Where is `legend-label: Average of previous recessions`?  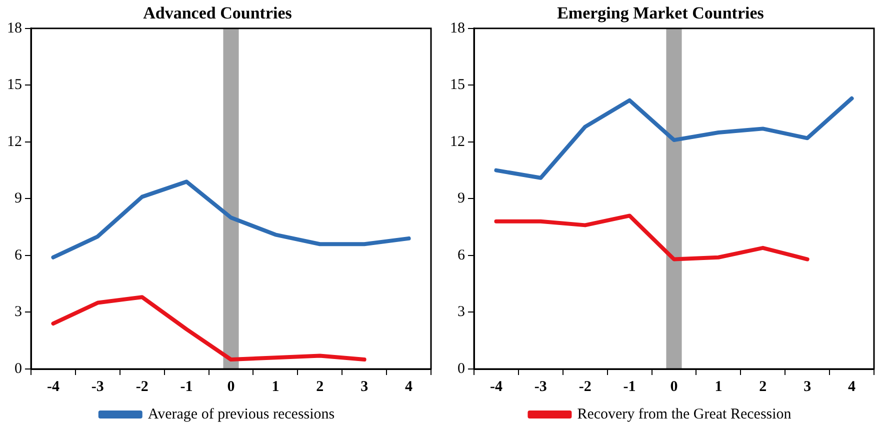
legend-label: Average of previous recessions is located at coordinates (241, 414).